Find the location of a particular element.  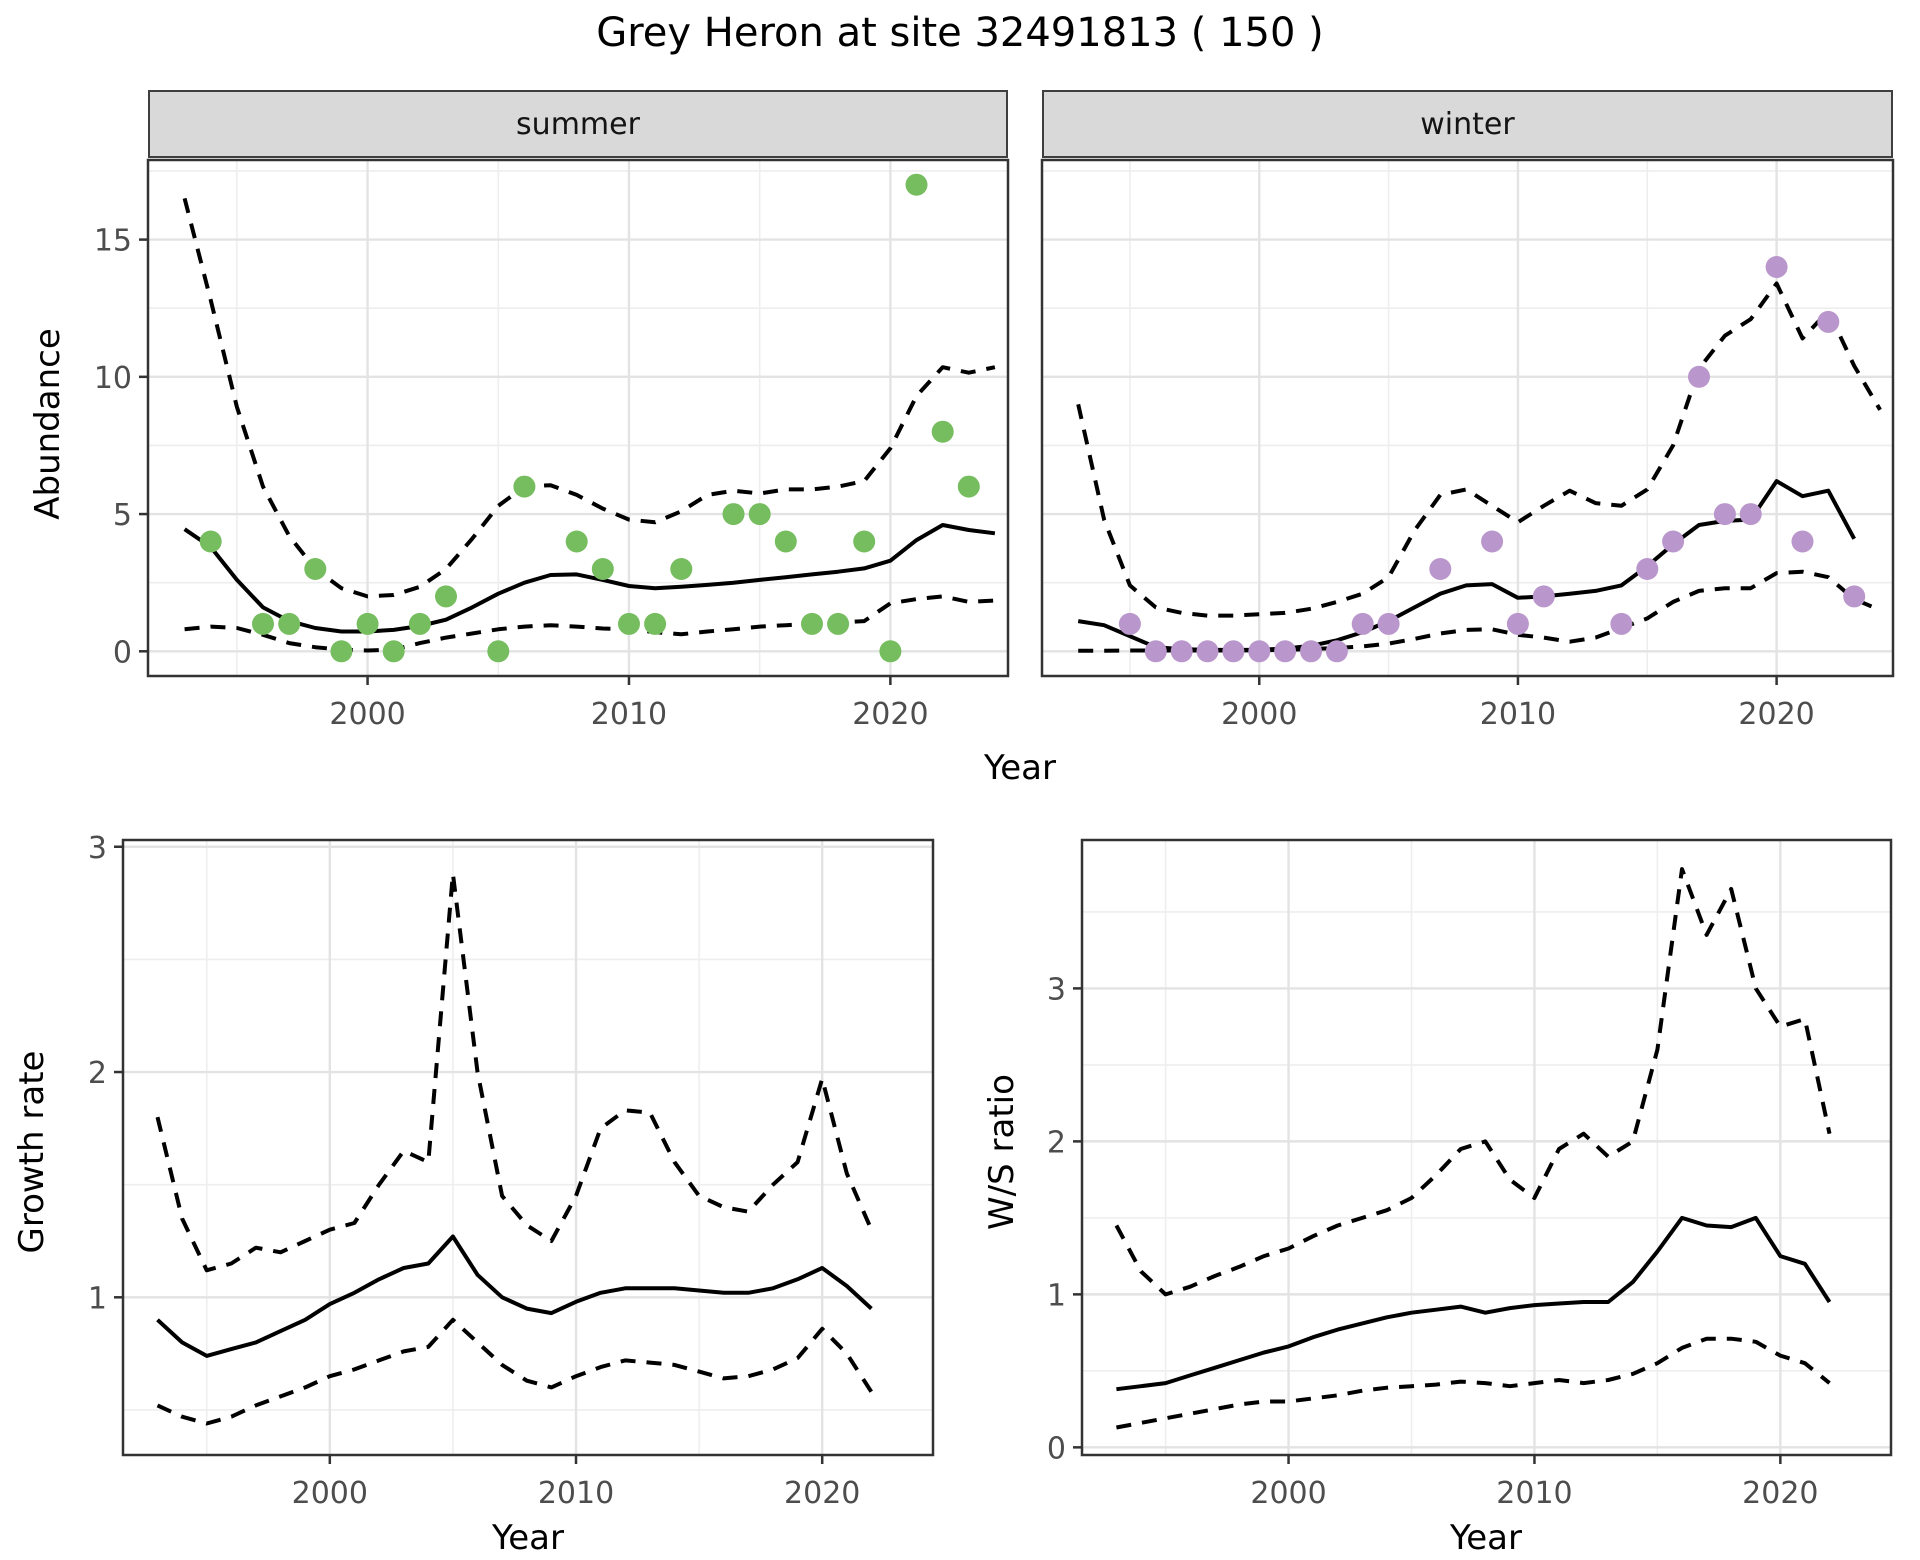

facet-strip-summer-label: summer is located at coordinates (578, 124).